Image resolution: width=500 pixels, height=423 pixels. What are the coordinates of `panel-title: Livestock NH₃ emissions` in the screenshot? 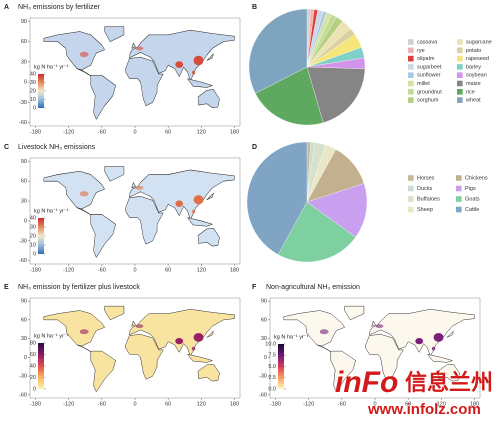 It's located at (57, 147).